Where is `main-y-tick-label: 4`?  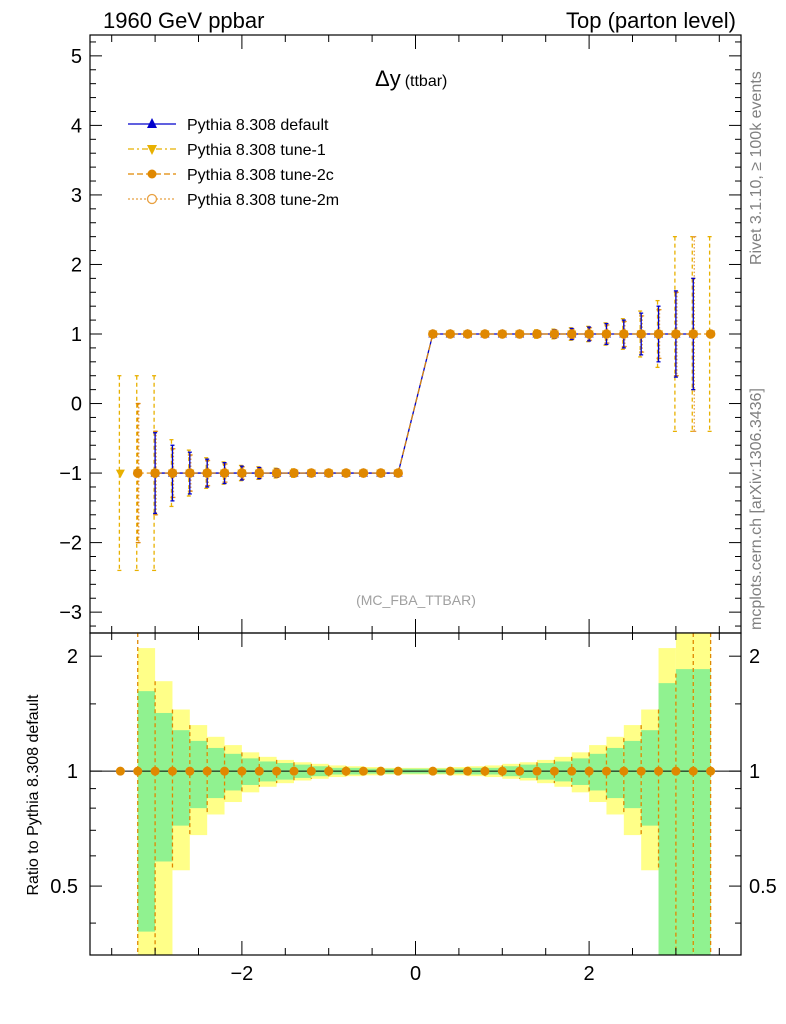 main-y-tick-label: 4 is located at coordinates (76, 126).